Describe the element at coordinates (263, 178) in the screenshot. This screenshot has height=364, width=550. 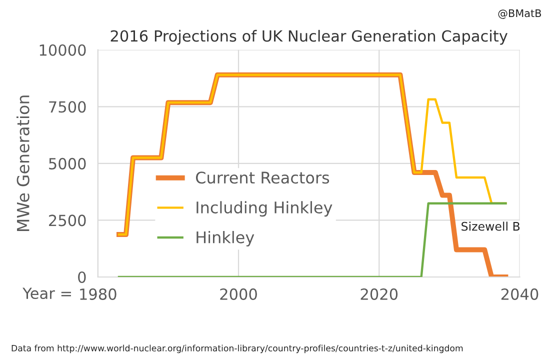
I see `legend-label: Current Reactors` at that location.